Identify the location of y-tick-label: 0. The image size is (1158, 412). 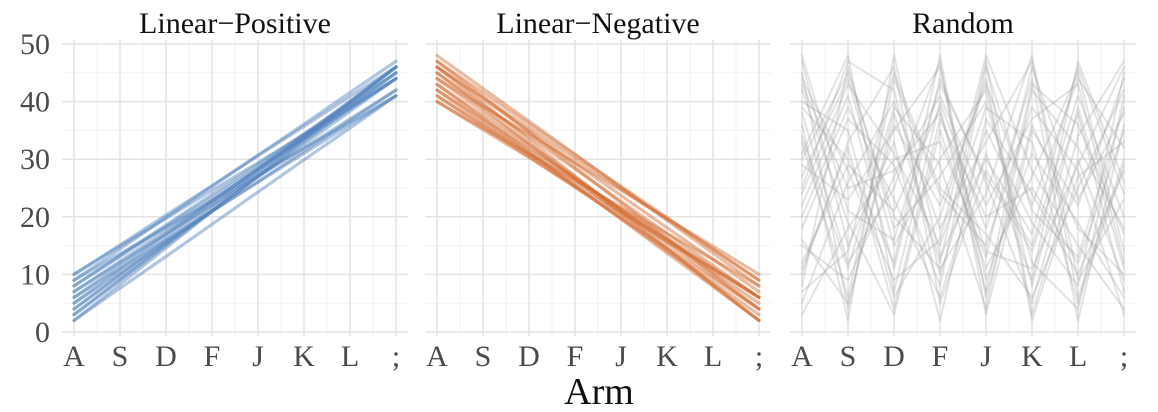
(42, 332).